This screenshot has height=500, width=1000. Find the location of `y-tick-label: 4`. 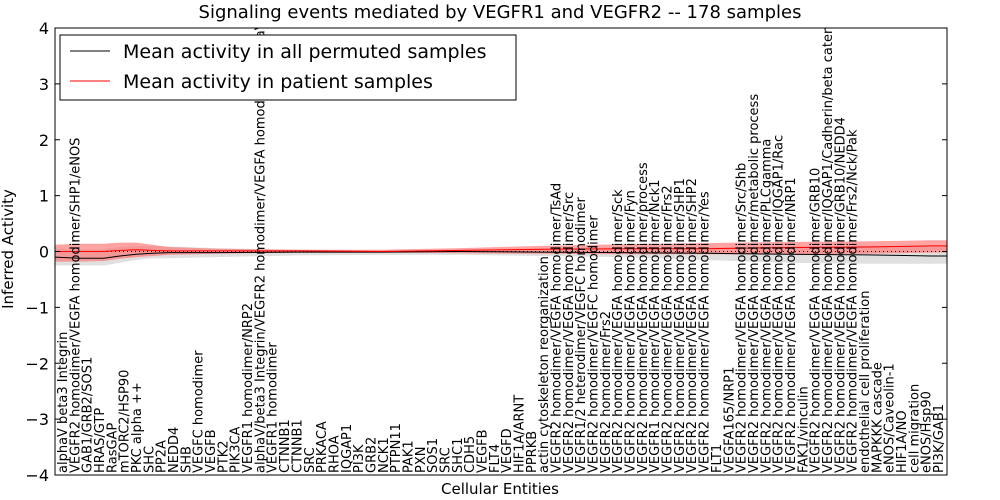

y-tick-label: 4 is located at coordinates (44, 28).